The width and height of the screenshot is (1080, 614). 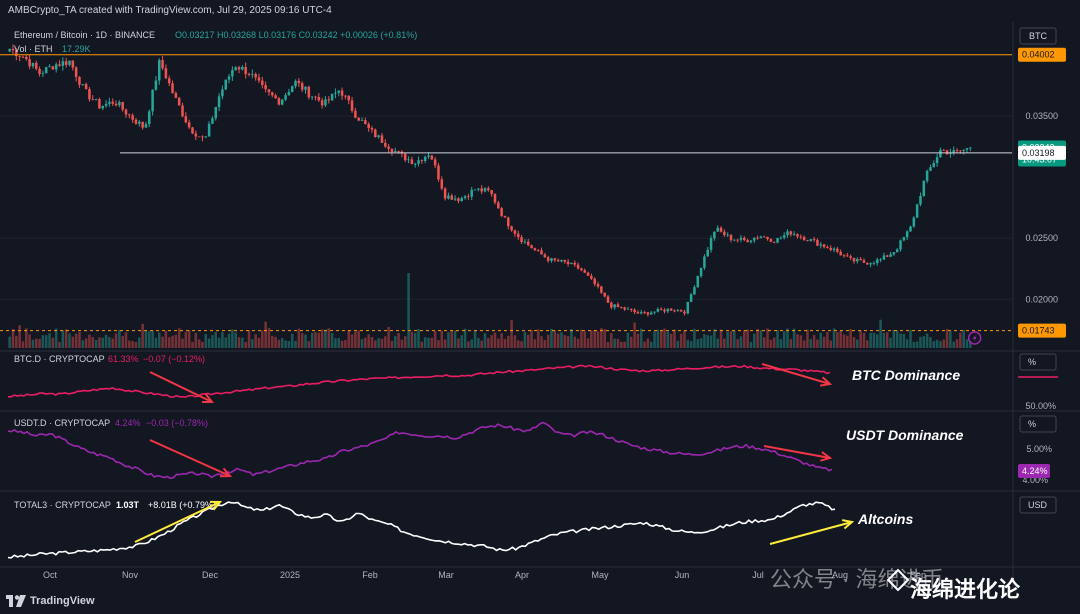 What do you see at coordinates (974, 338) in the screenshot?
I see `lightning-bolt-icon` at bounding box center [974, 338].